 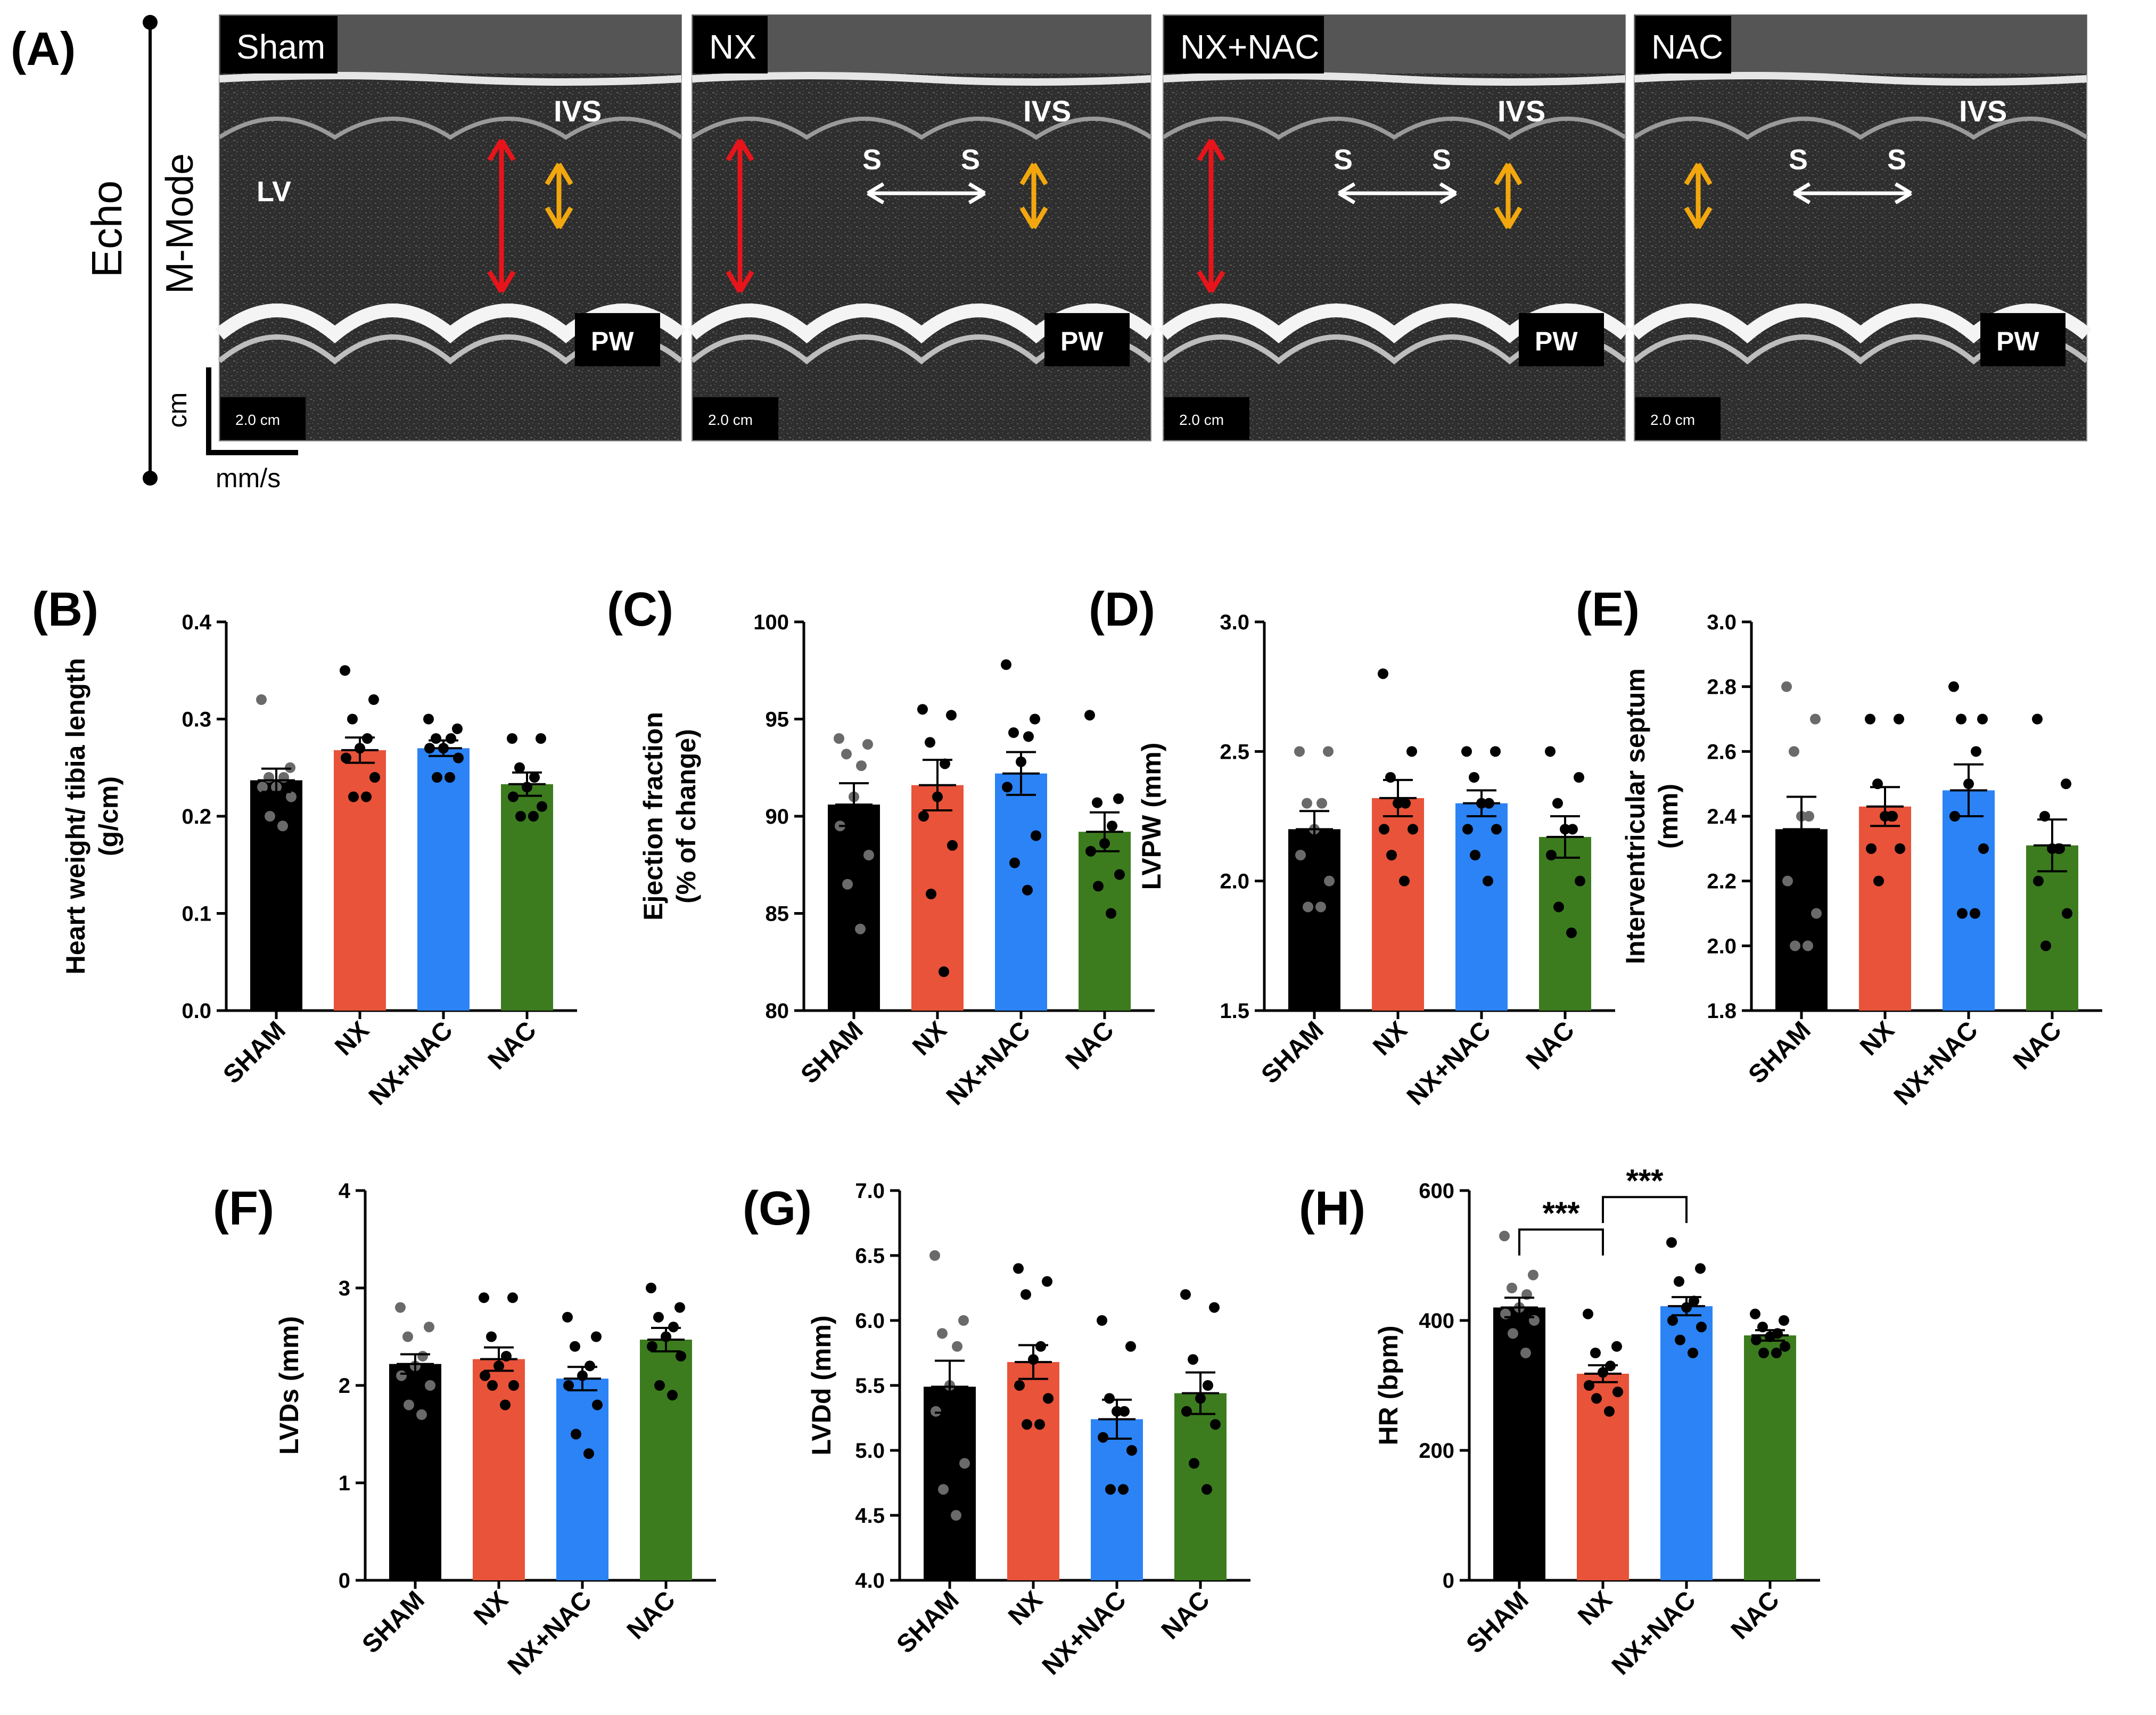 I want to click on y-axis-label: LVDs (mm), so click(x=289, y=1386).